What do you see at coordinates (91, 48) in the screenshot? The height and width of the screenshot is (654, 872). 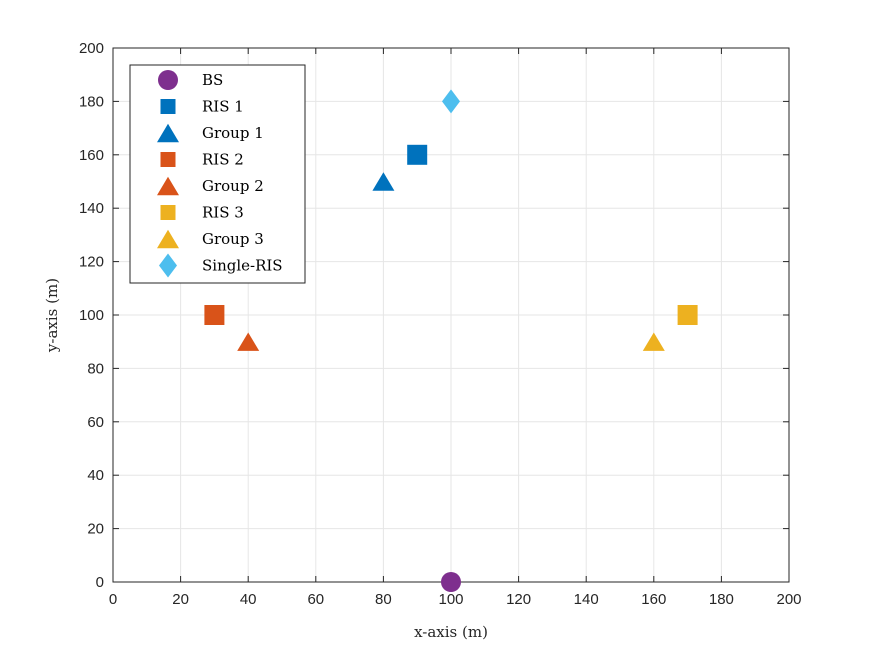 I see `y-tick-label: 200` at bounding box center [91, 48].